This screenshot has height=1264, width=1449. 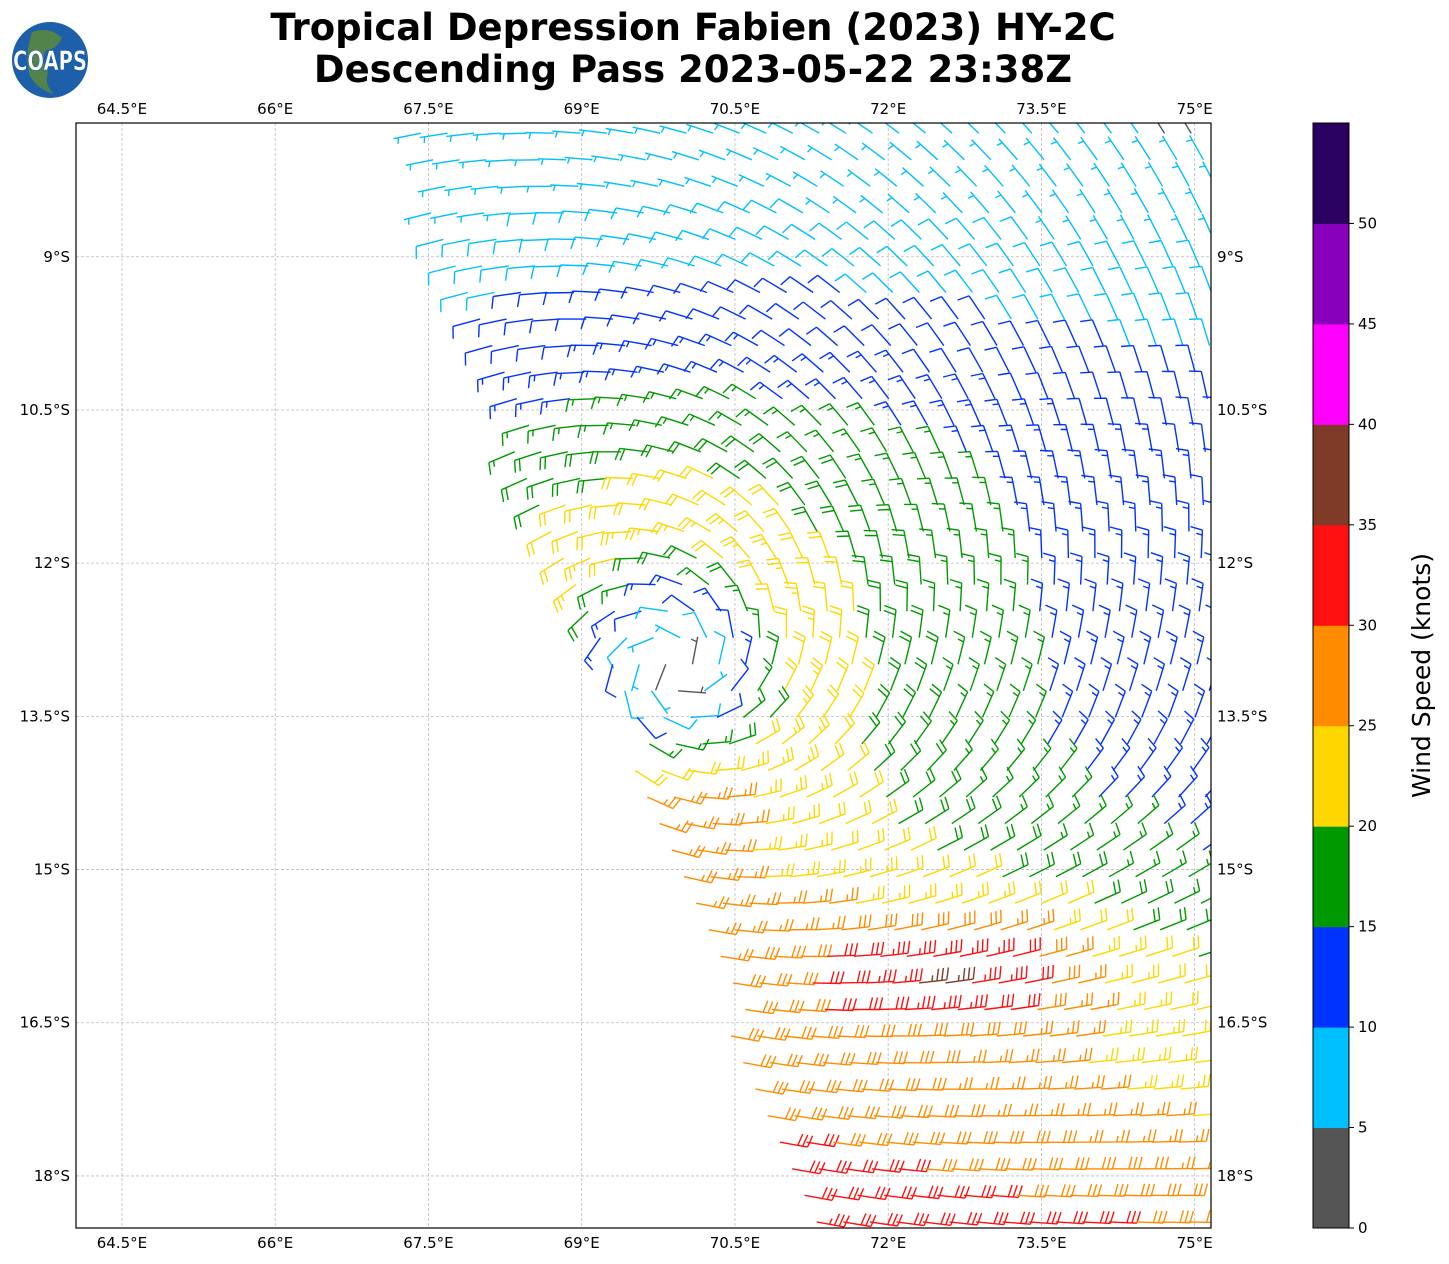 I want to click on colorbar-tick-label: 20, so click(x=1367, y=826).